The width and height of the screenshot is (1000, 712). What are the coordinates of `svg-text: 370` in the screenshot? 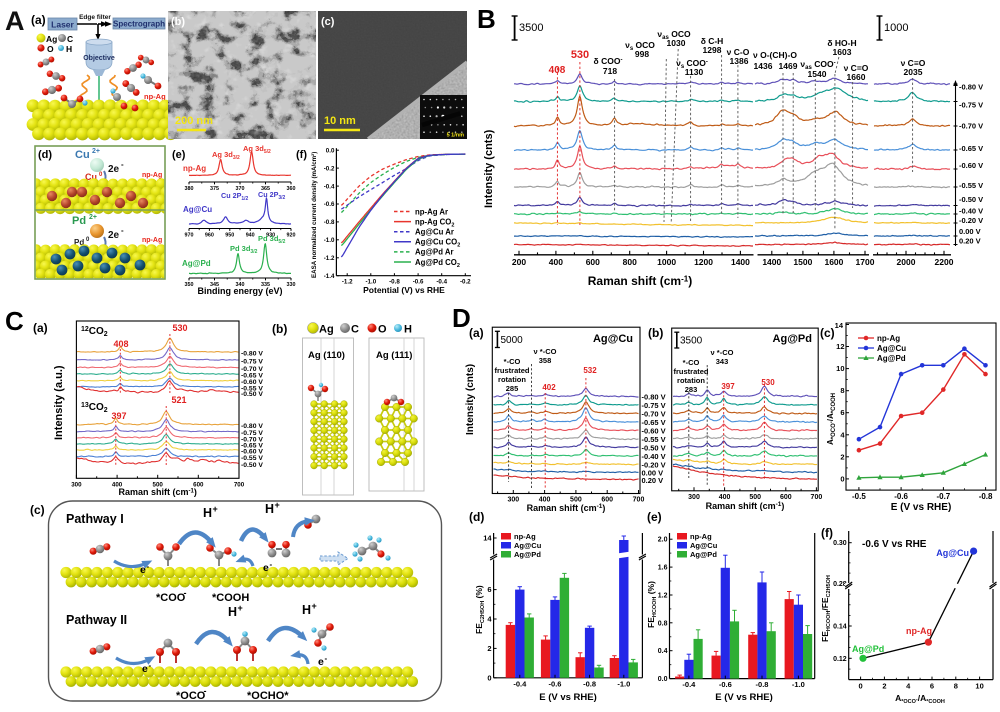 It's located at (240, 189).